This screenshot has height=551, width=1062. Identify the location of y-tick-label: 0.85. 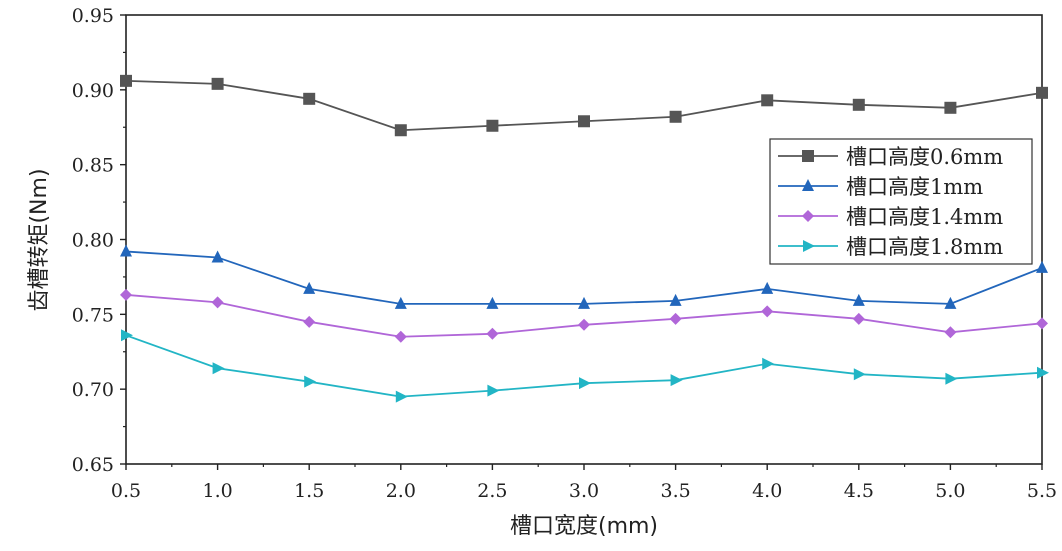
(93, 166).